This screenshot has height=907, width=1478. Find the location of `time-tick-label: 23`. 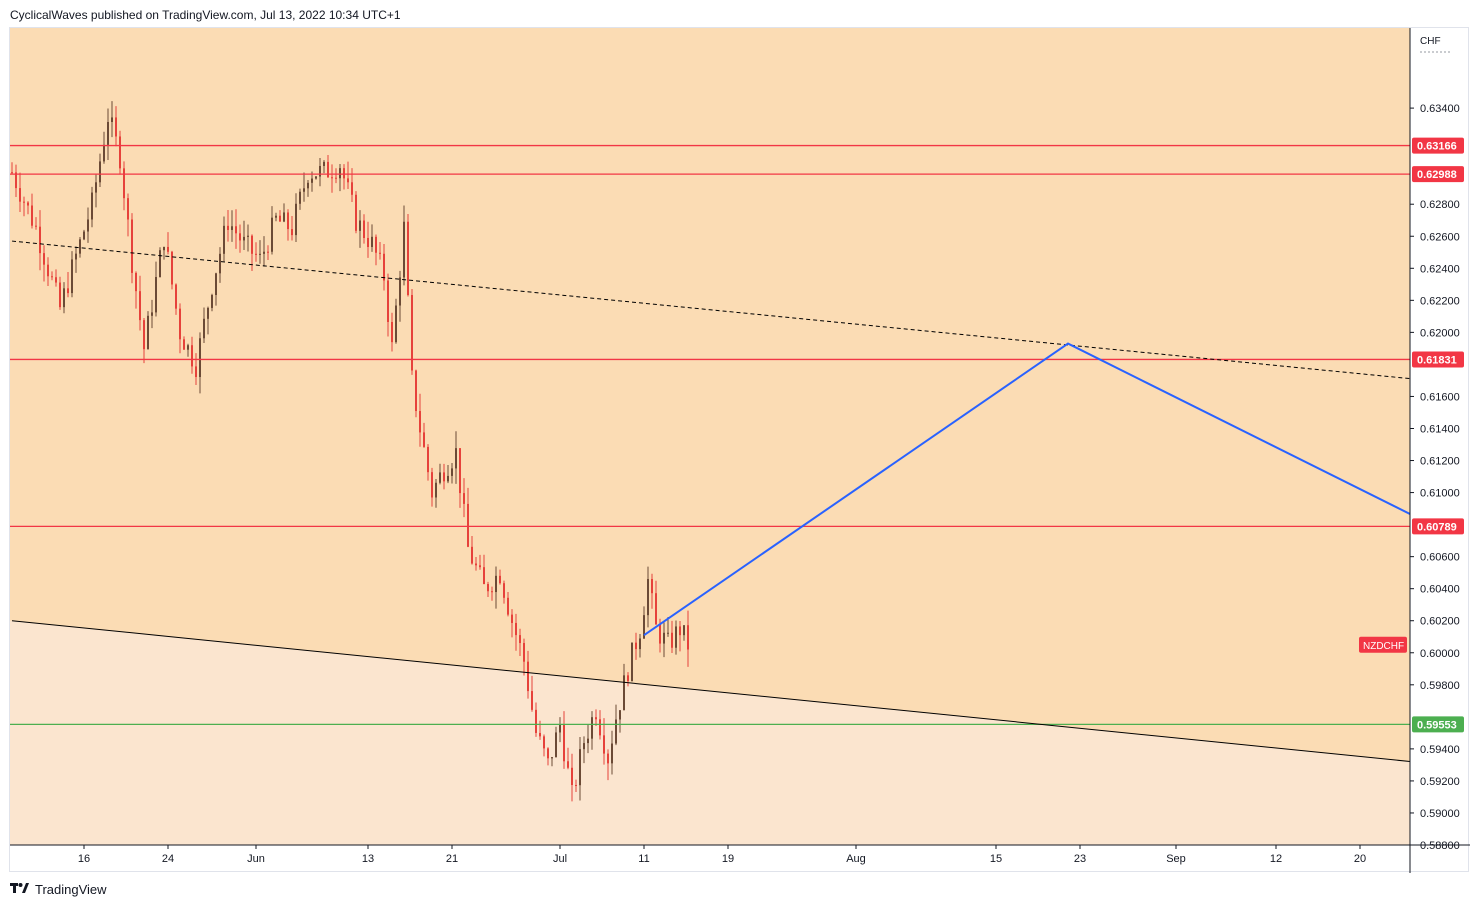

time-tick-label: 23 is located at coordinates (1080, 859).